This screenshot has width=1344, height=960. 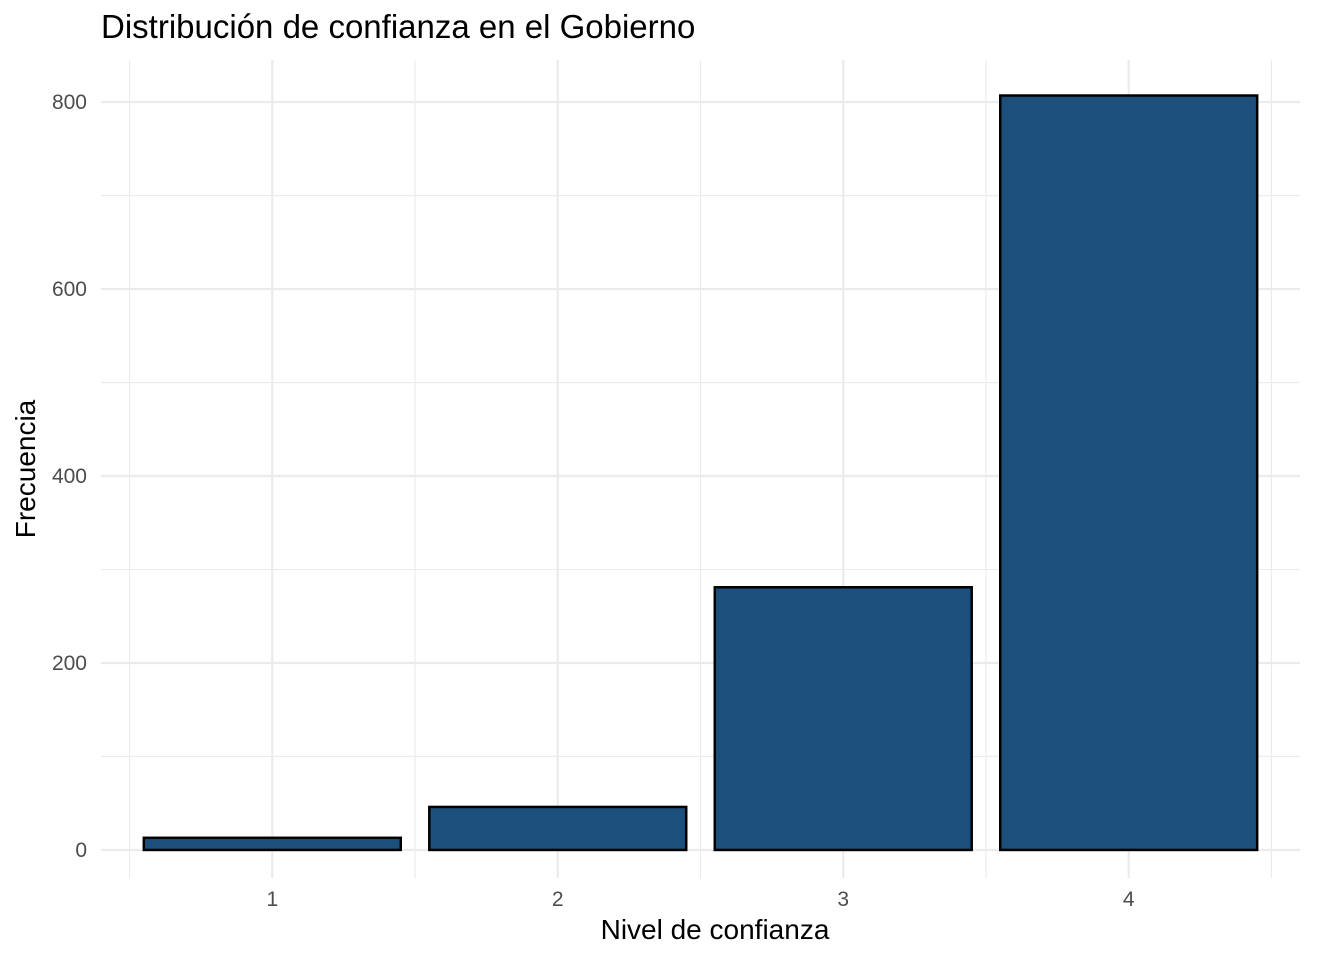 What do you see at coordinates (398, 26) in the screenshot?
I see `chart-title: Distribución de confianza en el Gobierno` at bounding box center [398, 26].